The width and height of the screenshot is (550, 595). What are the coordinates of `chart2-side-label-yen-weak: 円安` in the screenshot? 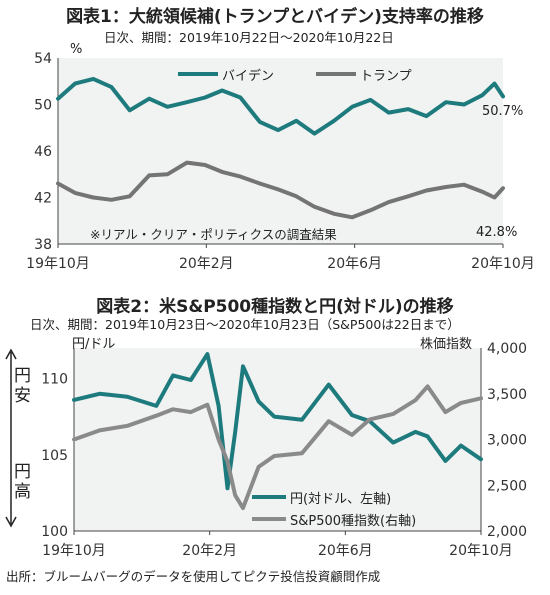 It's located at (22, 386).